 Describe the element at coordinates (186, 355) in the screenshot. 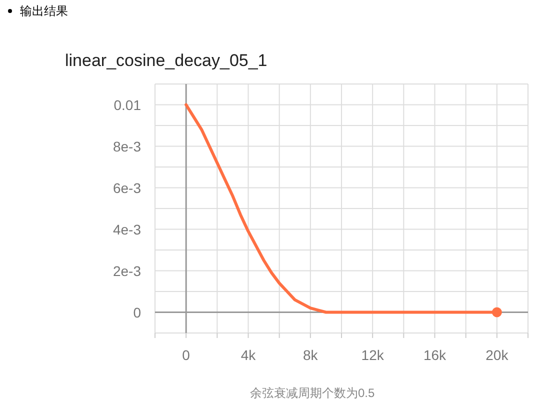

I see `x-tick-label: 0` at that location.